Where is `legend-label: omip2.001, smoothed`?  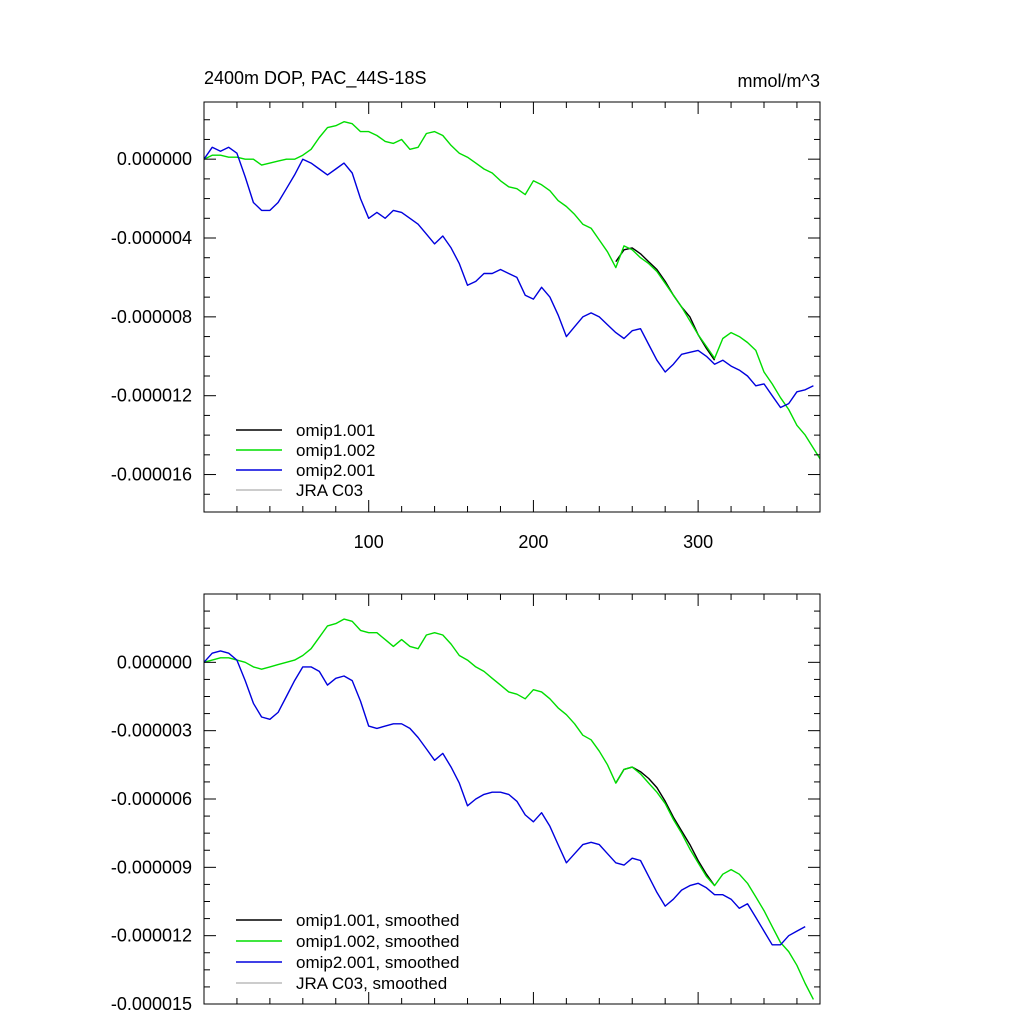 legend-label: omip2.001, smoothed is located at coordinates (378, 962).